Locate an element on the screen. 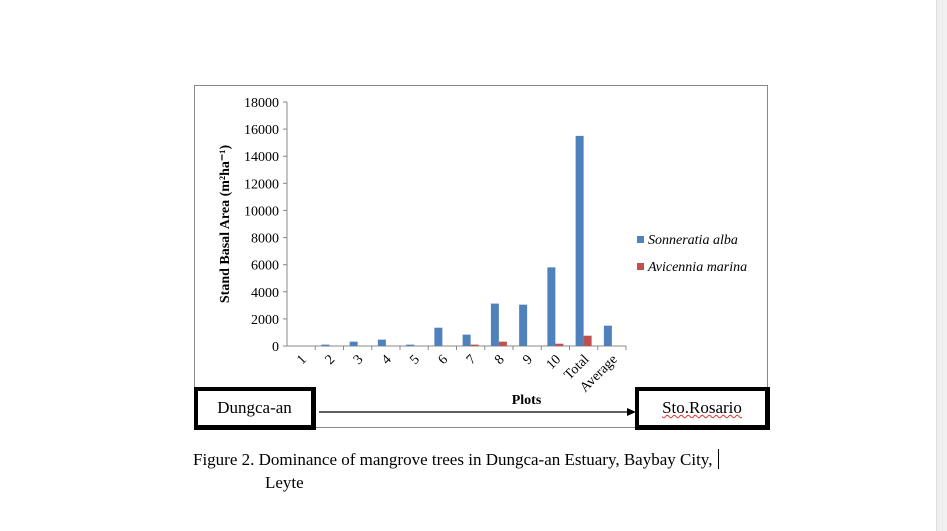  y-tick-label: 0 is located at coordinates (275, 347).